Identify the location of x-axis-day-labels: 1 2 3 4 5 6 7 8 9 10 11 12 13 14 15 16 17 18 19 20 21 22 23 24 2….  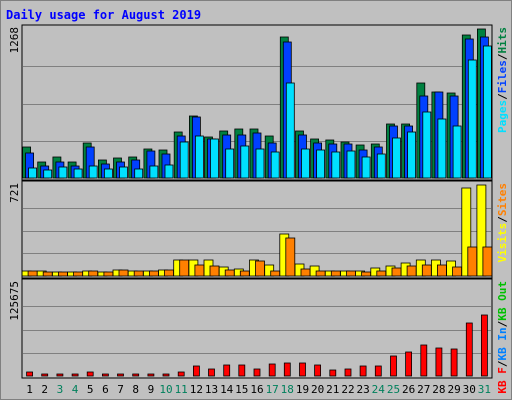
(258, 389).